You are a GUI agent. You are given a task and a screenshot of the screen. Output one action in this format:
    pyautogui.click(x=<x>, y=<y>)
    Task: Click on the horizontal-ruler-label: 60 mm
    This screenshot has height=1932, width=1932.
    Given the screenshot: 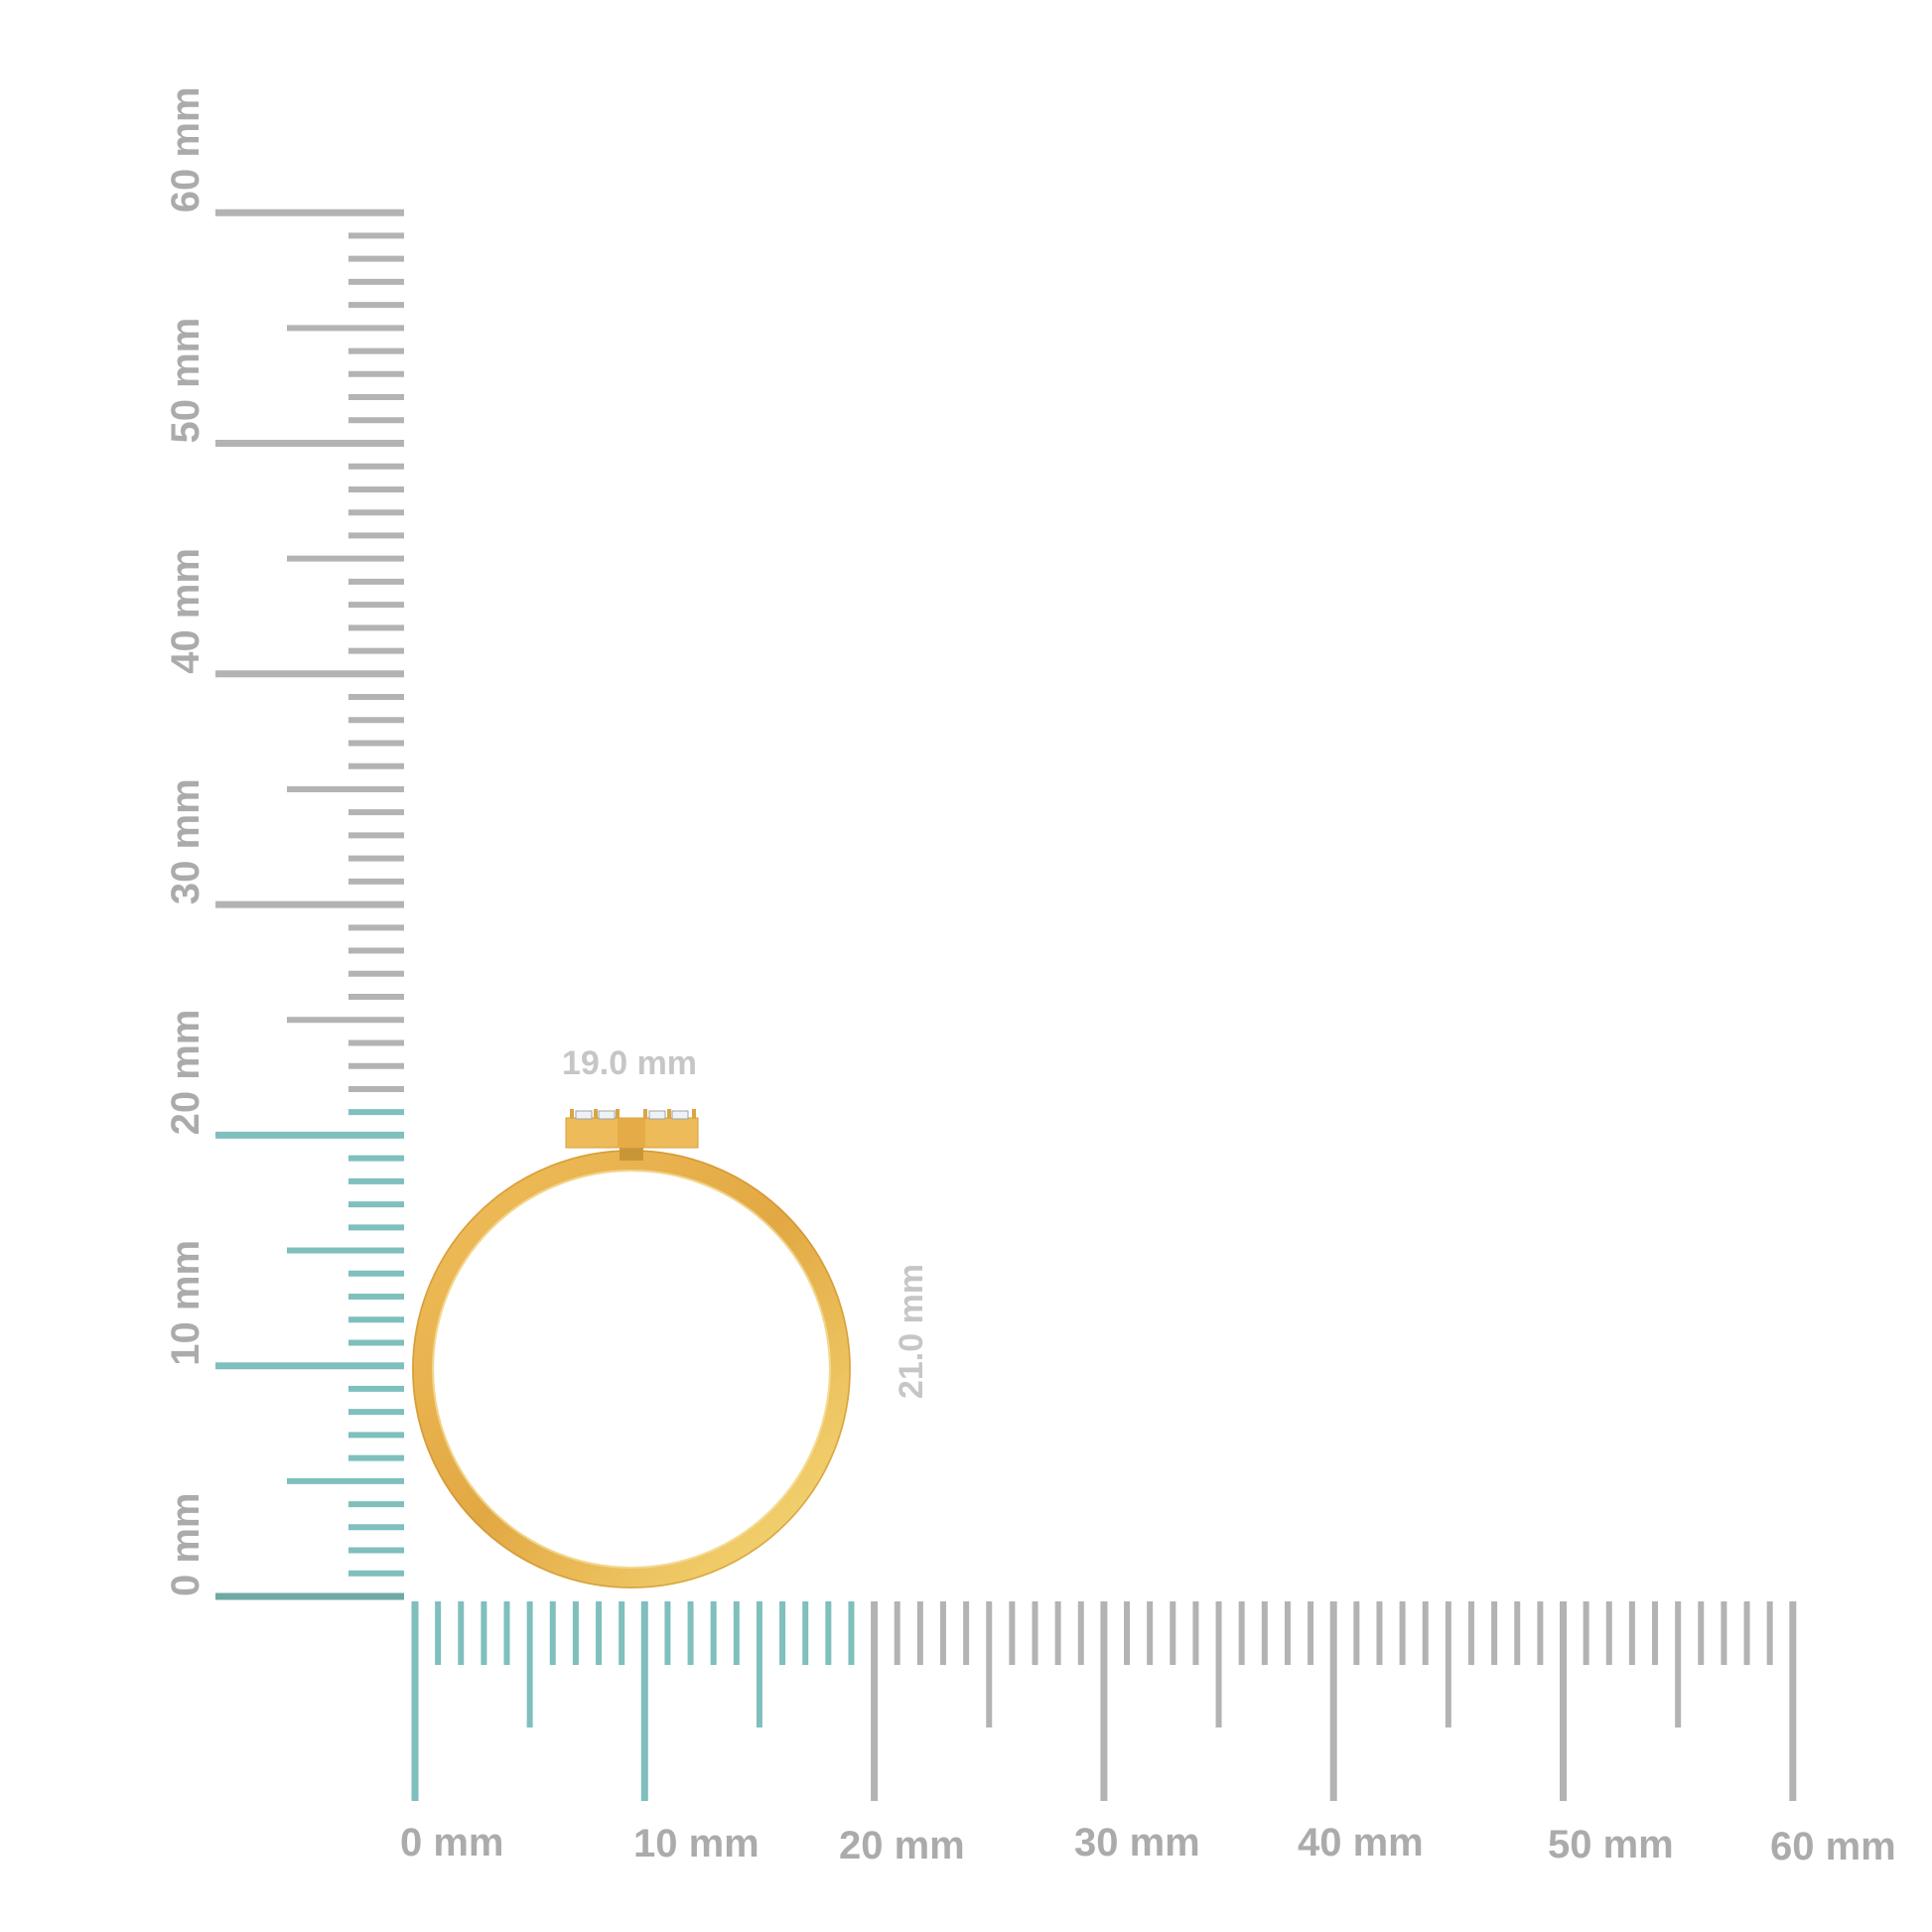 What is the action you would take?
    pyautogui.click(x=1833, y=1847)
    